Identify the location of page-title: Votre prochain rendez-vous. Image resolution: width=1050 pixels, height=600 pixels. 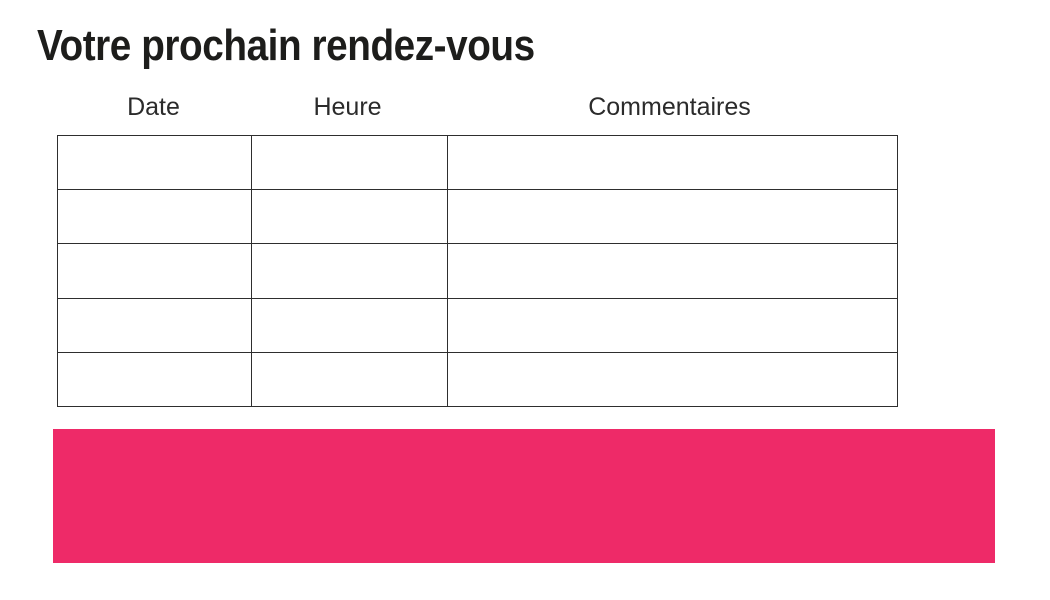
(286, 45).